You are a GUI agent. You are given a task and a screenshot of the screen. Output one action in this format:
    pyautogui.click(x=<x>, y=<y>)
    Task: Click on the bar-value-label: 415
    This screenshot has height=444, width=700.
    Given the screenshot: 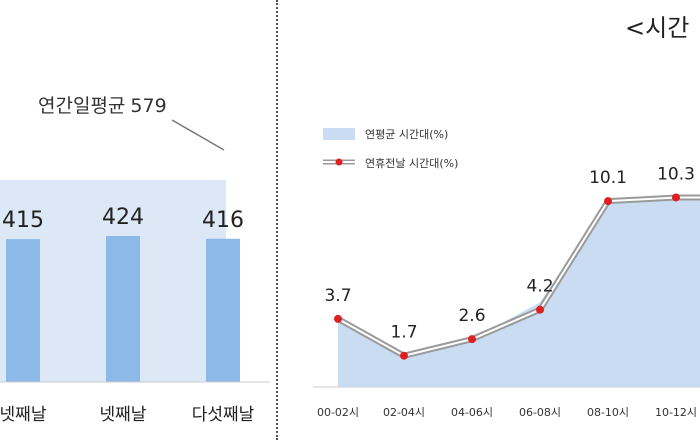 What is the action you would take?
    pyautogui.click(x=23, y=220)
    